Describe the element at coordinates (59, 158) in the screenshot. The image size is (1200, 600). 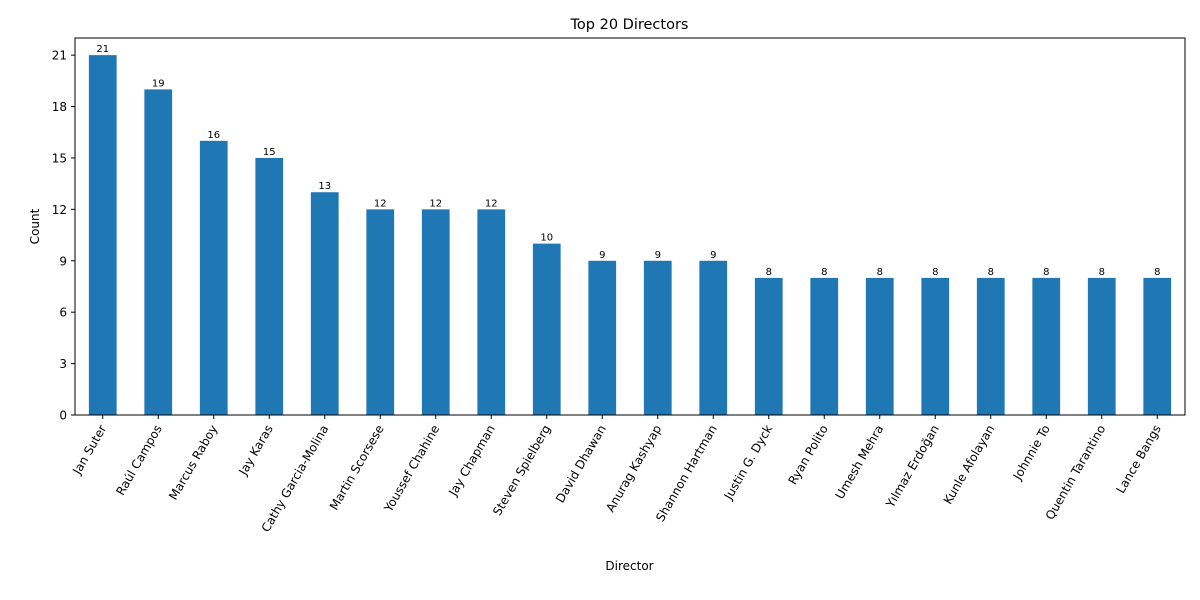
I see `y-tick-label: 15` at that location.